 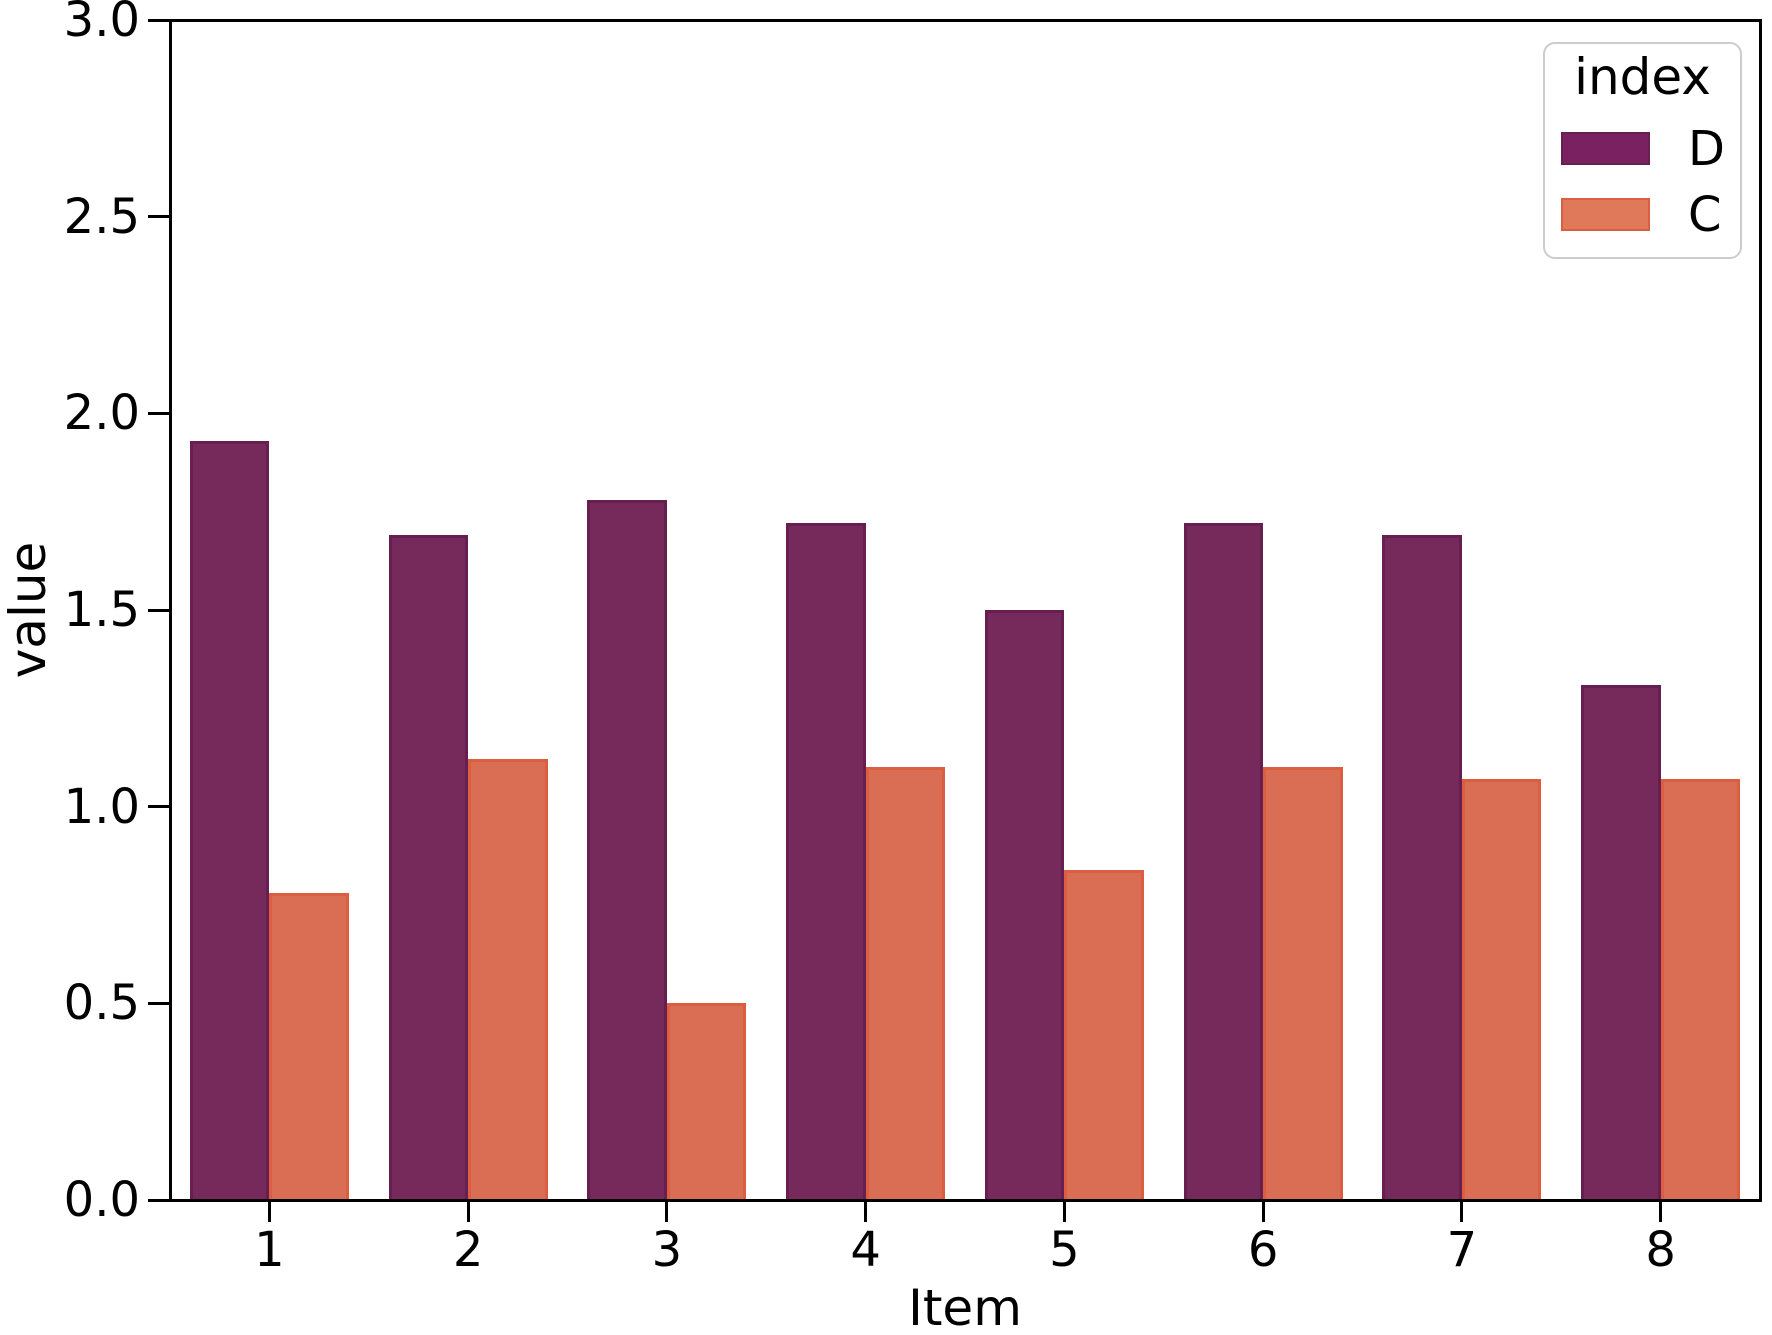 I want to click on y-tick-label: 1.5, so click(x=101, y=610).